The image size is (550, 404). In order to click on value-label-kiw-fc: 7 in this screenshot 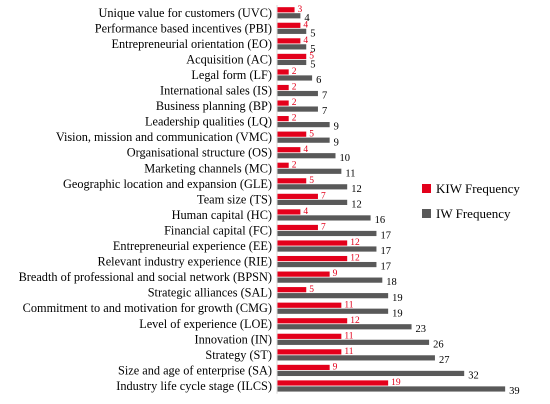, I will do `click(323, 228)`.